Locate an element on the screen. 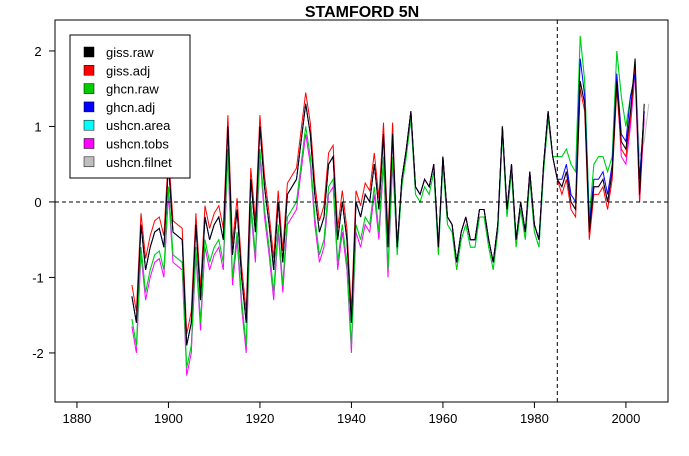  x-tick-label: 1980 is located at coordinates (534, 418).